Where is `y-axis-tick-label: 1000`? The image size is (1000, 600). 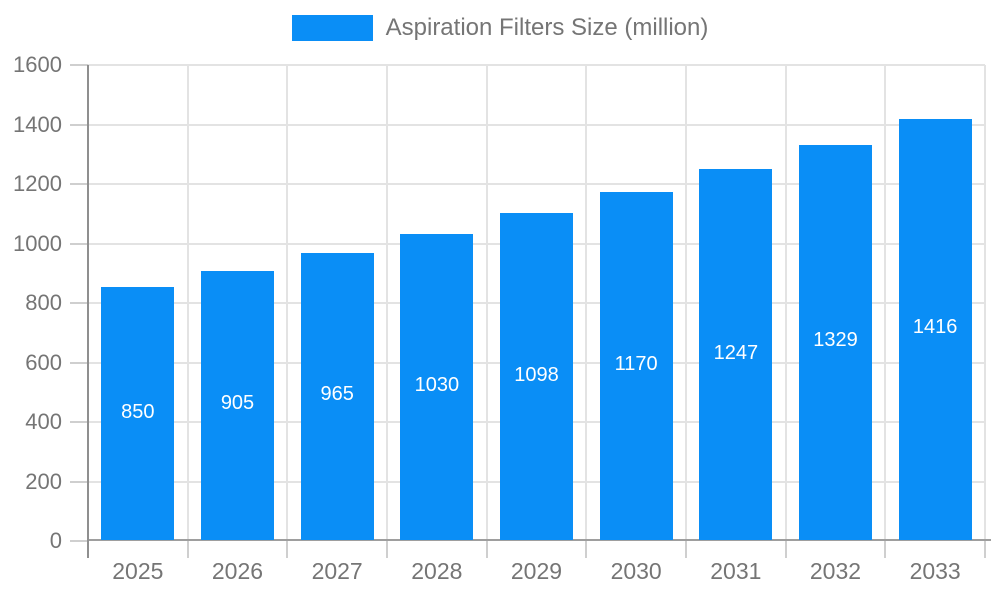 y-axis-tick-label: 1000 is located at coordinates (37, 243).